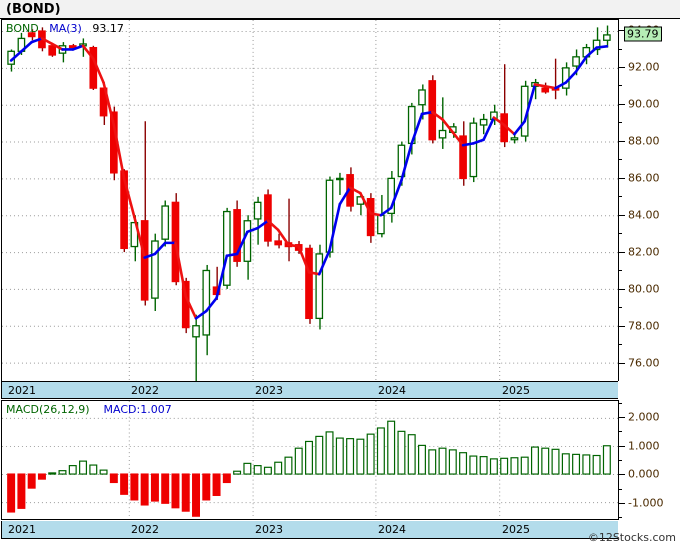  I want to click on price-tick-label: 82.00, so click(644, 252).